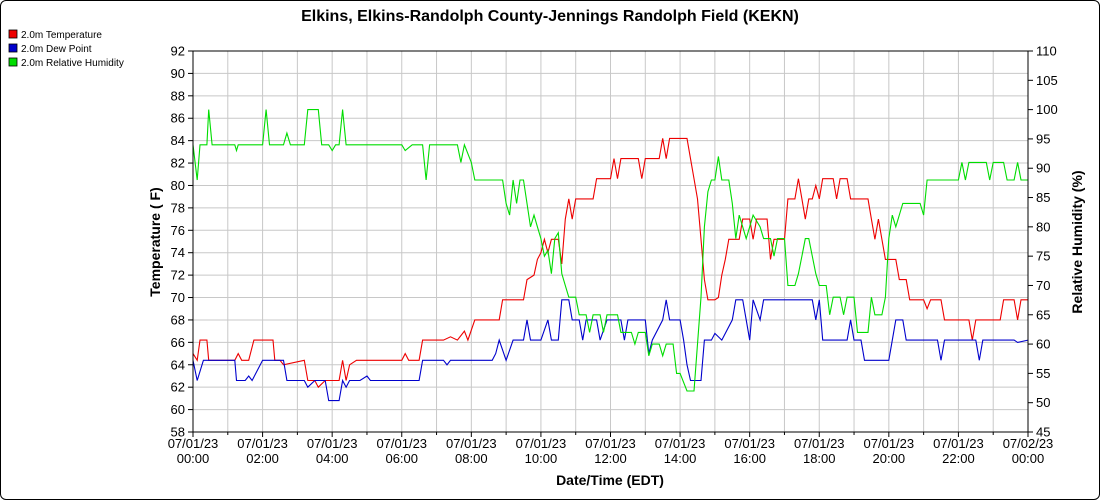  What do you see at coordinates (178, 95) in the screenshot?
I see `y-left-tick-label: 88` at bounding box center [178, 95].